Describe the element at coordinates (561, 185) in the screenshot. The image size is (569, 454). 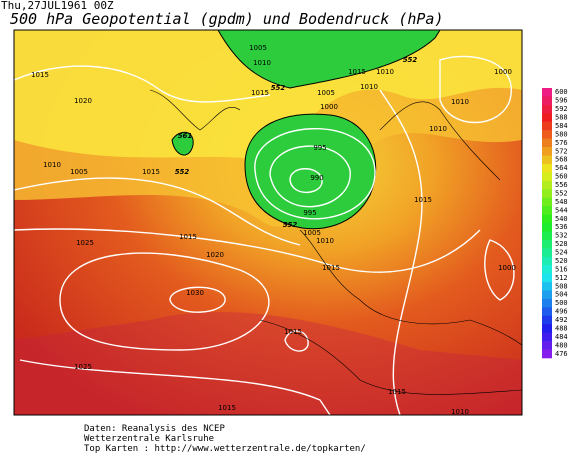
I see `legend-label: 556` at that location.